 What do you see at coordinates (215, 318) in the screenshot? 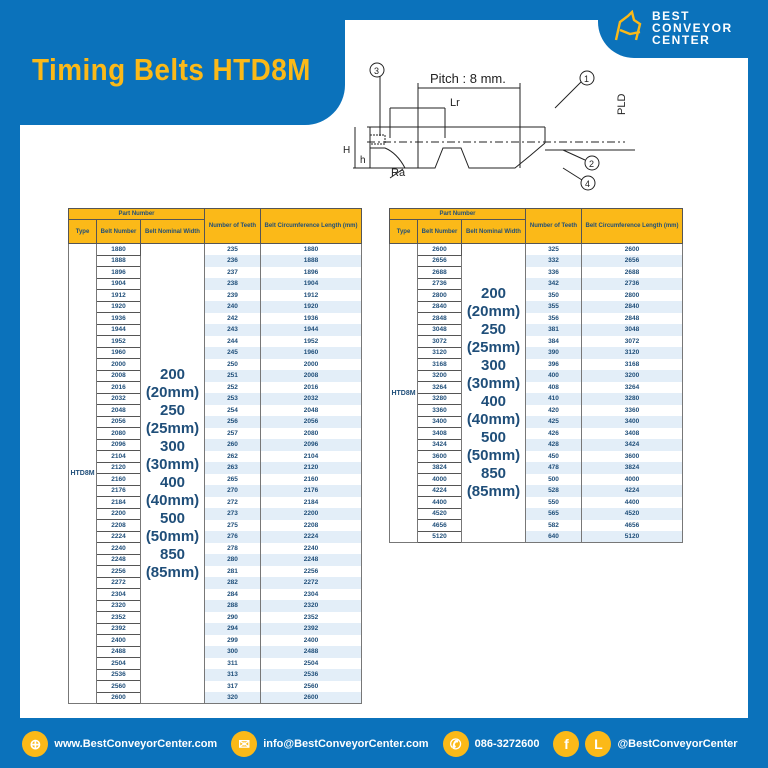
I see `table-row: 1936 242 1936` at bounding box center [215, 318].